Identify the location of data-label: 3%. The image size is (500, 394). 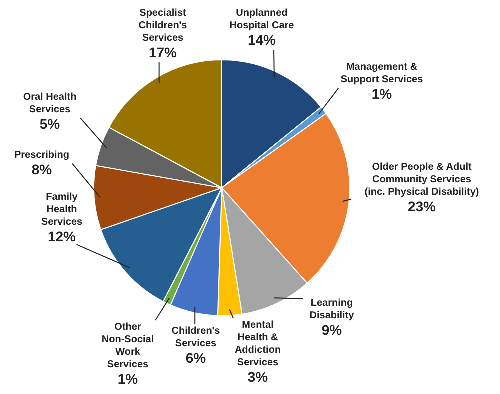
(258, 377).